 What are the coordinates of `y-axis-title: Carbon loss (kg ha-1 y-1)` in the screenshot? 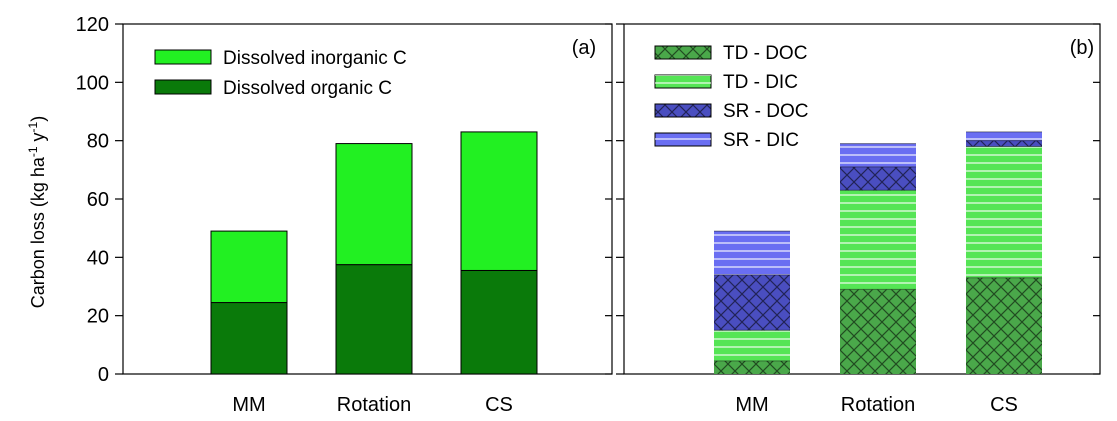 It's located at (37, 212).